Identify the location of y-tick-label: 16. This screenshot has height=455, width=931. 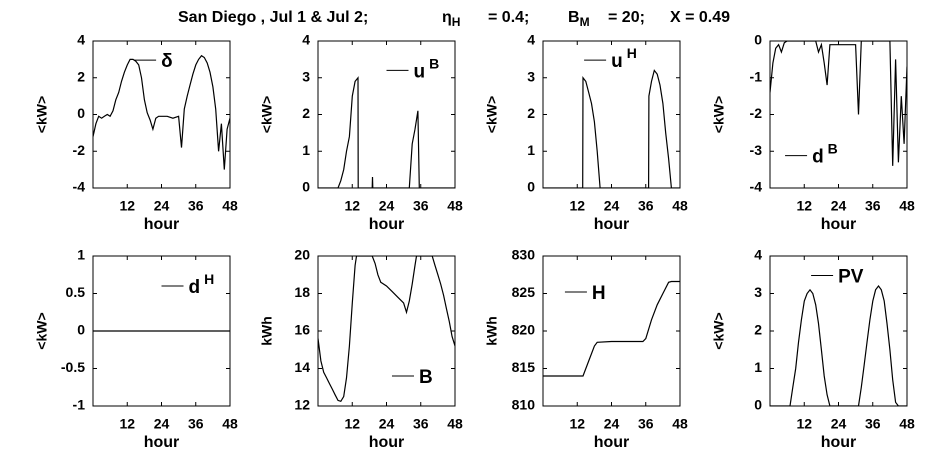
(302, 330).